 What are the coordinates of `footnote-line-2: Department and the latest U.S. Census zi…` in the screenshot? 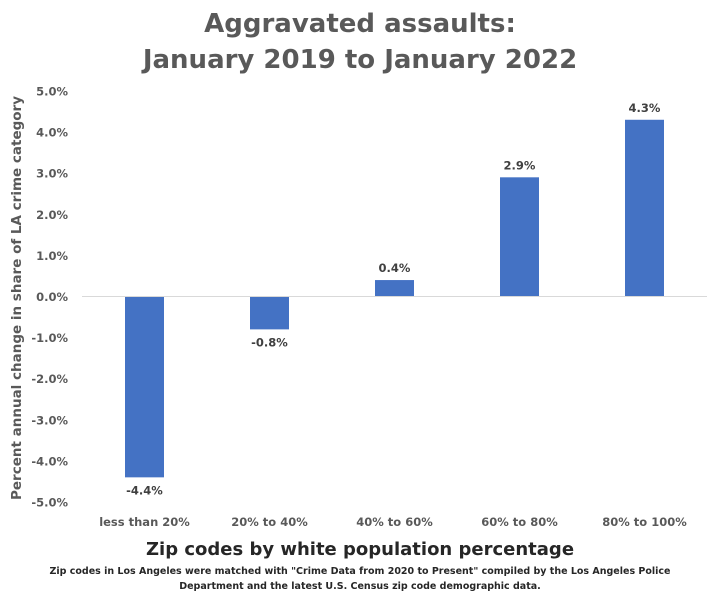 It's located at (360, 586).